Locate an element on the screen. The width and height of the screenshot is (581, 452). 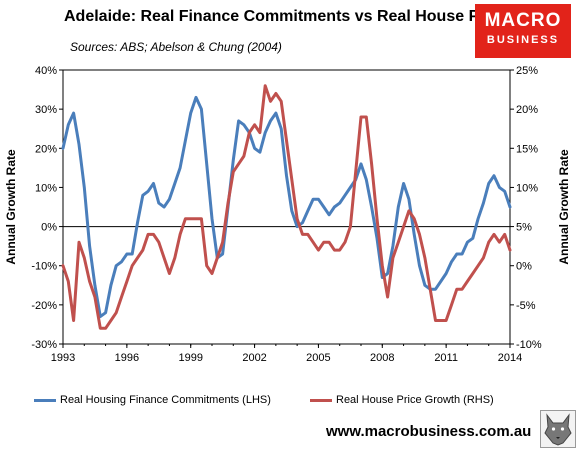
x-tick-label: 2014 is located at coordinates (510, 358).